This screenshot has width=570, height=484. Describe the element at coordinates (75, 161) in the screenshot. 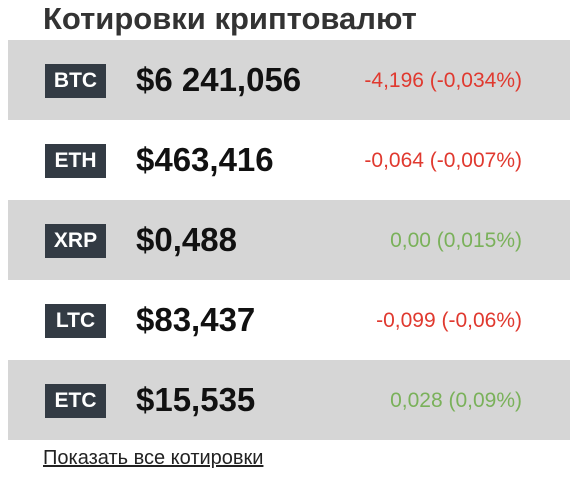

I see `ticker-badge: ETH` at that location.